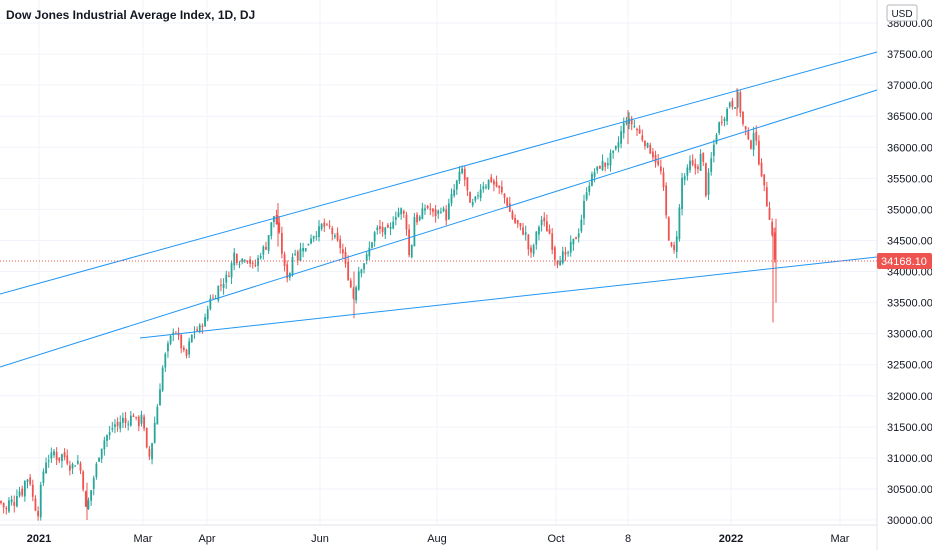 This screenshot has width=932, height=550. I want to click on currency-badge: USD, so click(902, 13).